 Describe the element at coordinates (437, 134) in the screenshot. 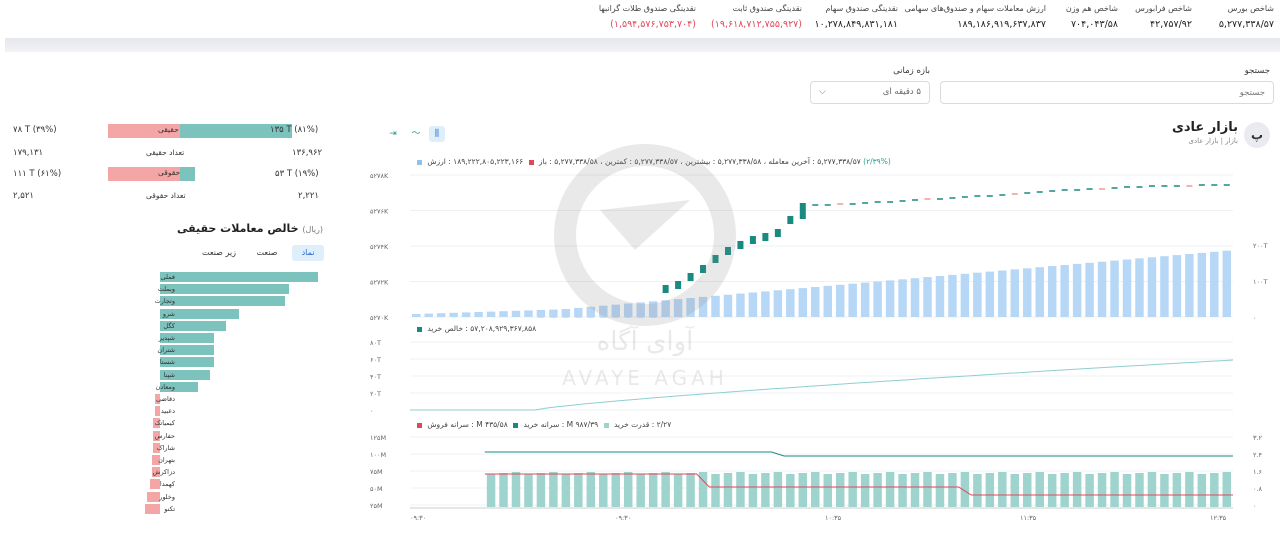

I see `candle-chart-toggle: ⫼` at that location.